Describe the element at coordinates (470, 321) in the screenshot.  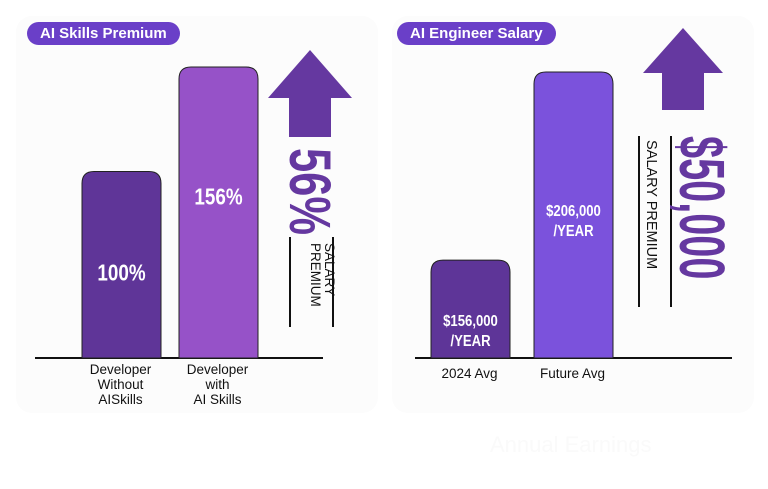
I see `data-label: $156,000` at that location.